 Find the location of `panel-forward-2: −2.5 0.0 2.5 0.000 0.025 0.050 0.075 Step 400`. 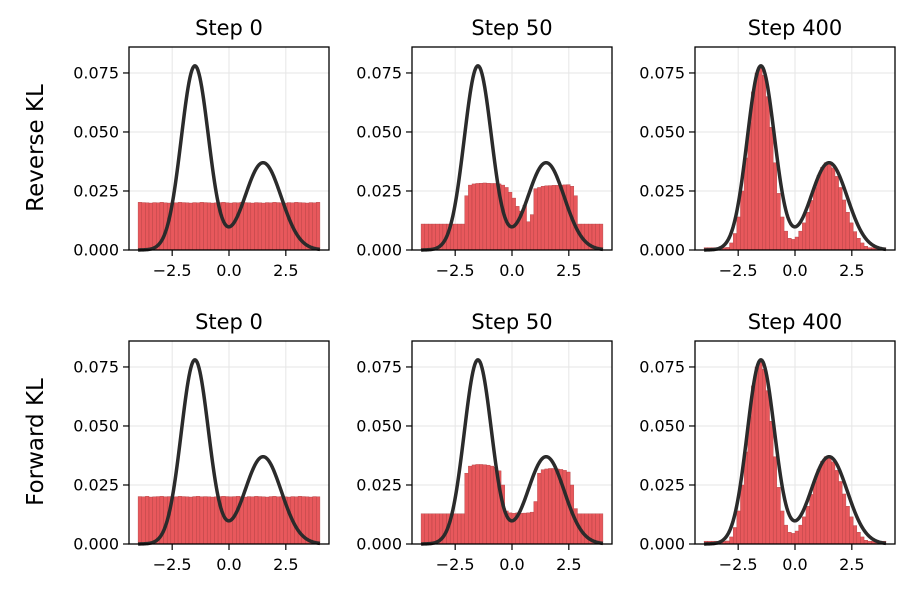

panel-forward-2: −2.5 0.0 2.5 0.000 0.025 0.050 0.075 Step 400 is located at coordinates (767, 442).